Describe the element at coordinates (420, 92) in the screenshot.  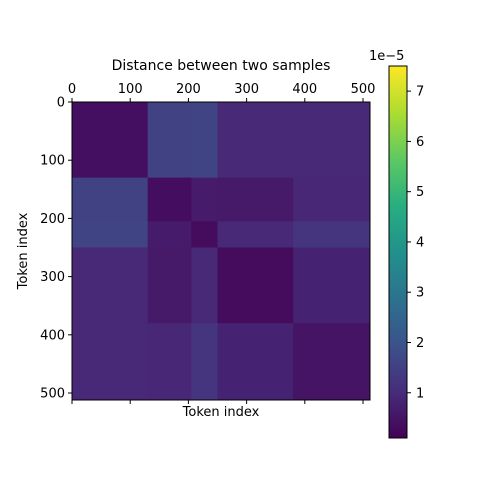
I see `colorbar-tick-label: 7` at that location.